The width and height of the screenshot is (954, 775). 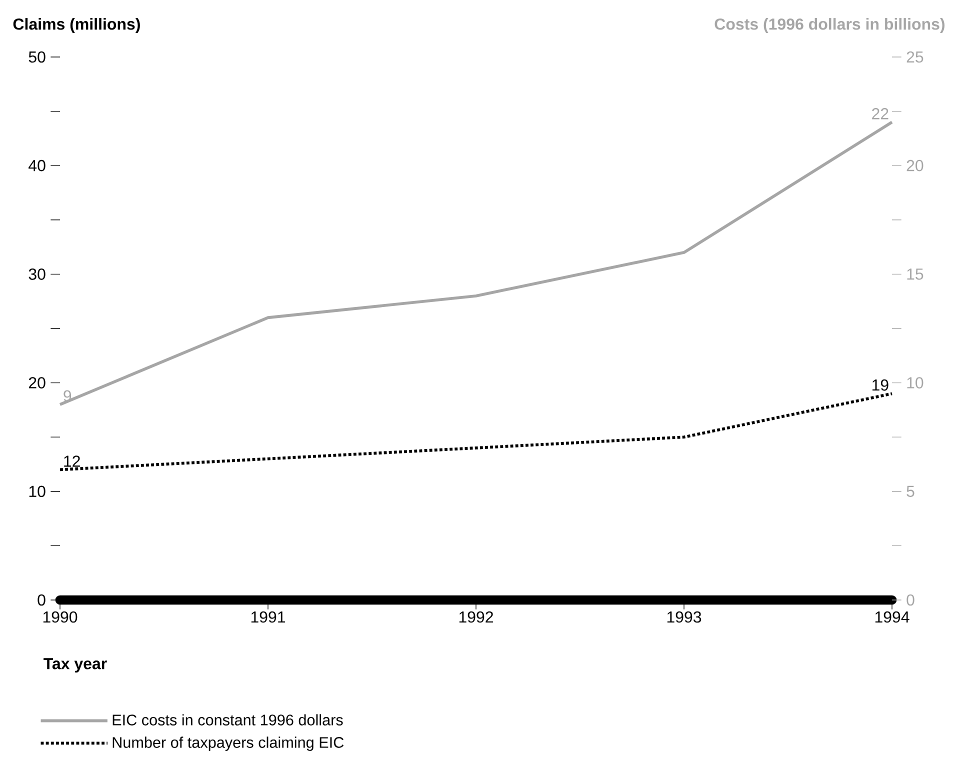 I want to click on y2-tick-label: 5, so click(x=910, y=491).